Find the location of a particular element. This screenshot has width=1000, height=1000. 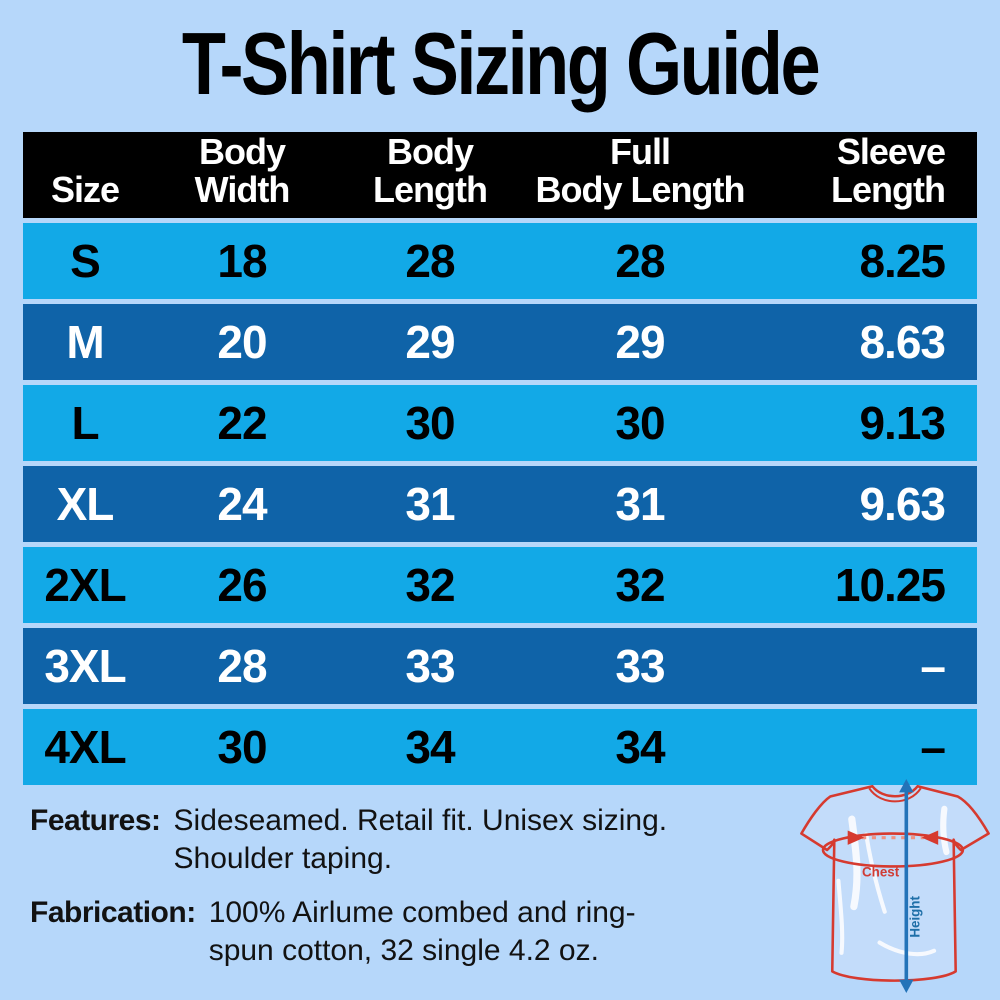

cell-size: 2XL is located at coordinates (85, 585).